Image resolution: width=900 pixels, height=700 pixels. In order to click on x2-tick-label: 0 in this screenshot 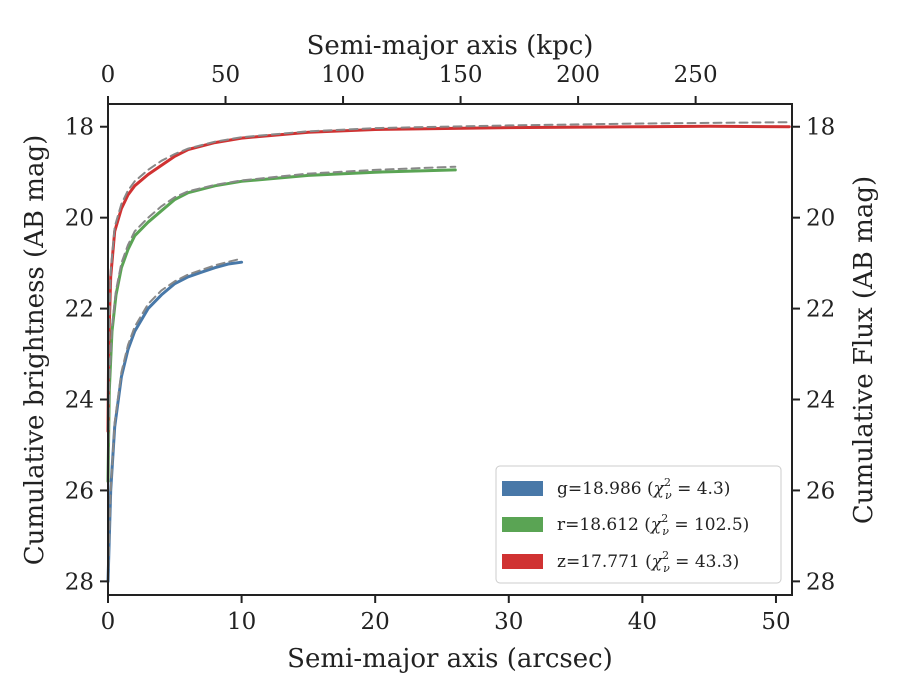, I will do `click(108, 75)`.